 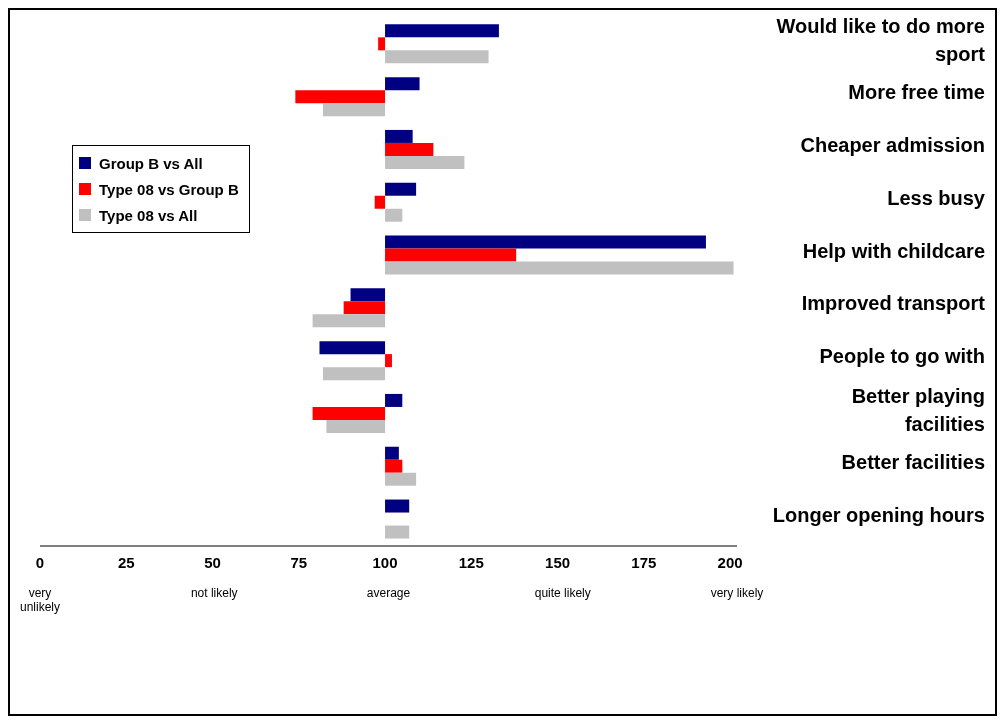 I want to click on legend-label: Type 08 vs All, so click(x=148, y=215).